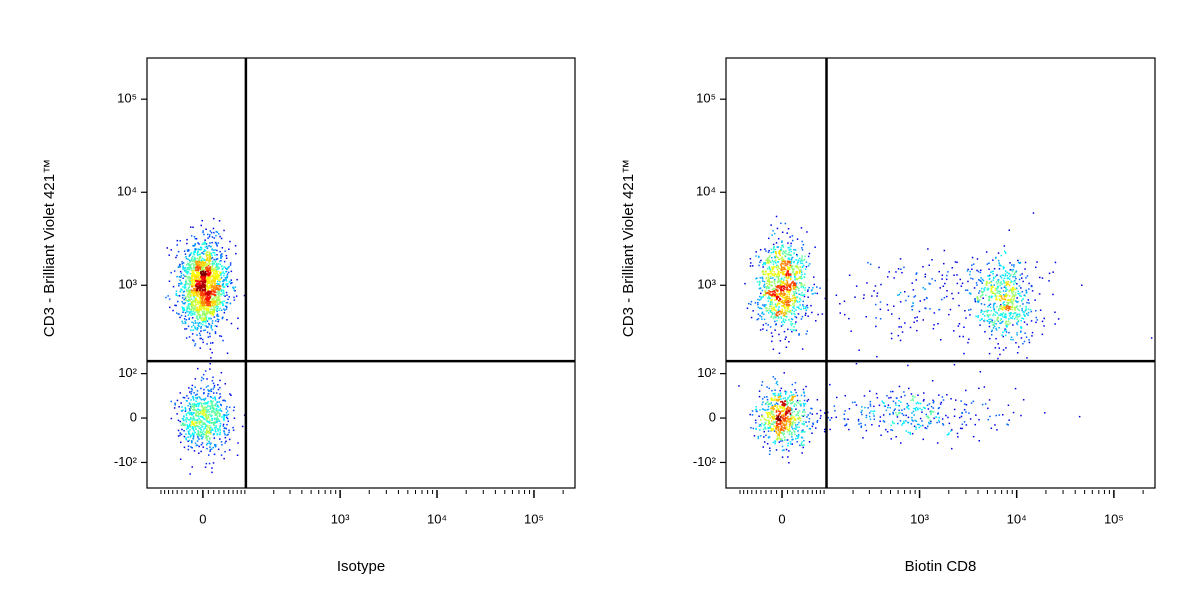  I want to click on population, so click(782, 284).